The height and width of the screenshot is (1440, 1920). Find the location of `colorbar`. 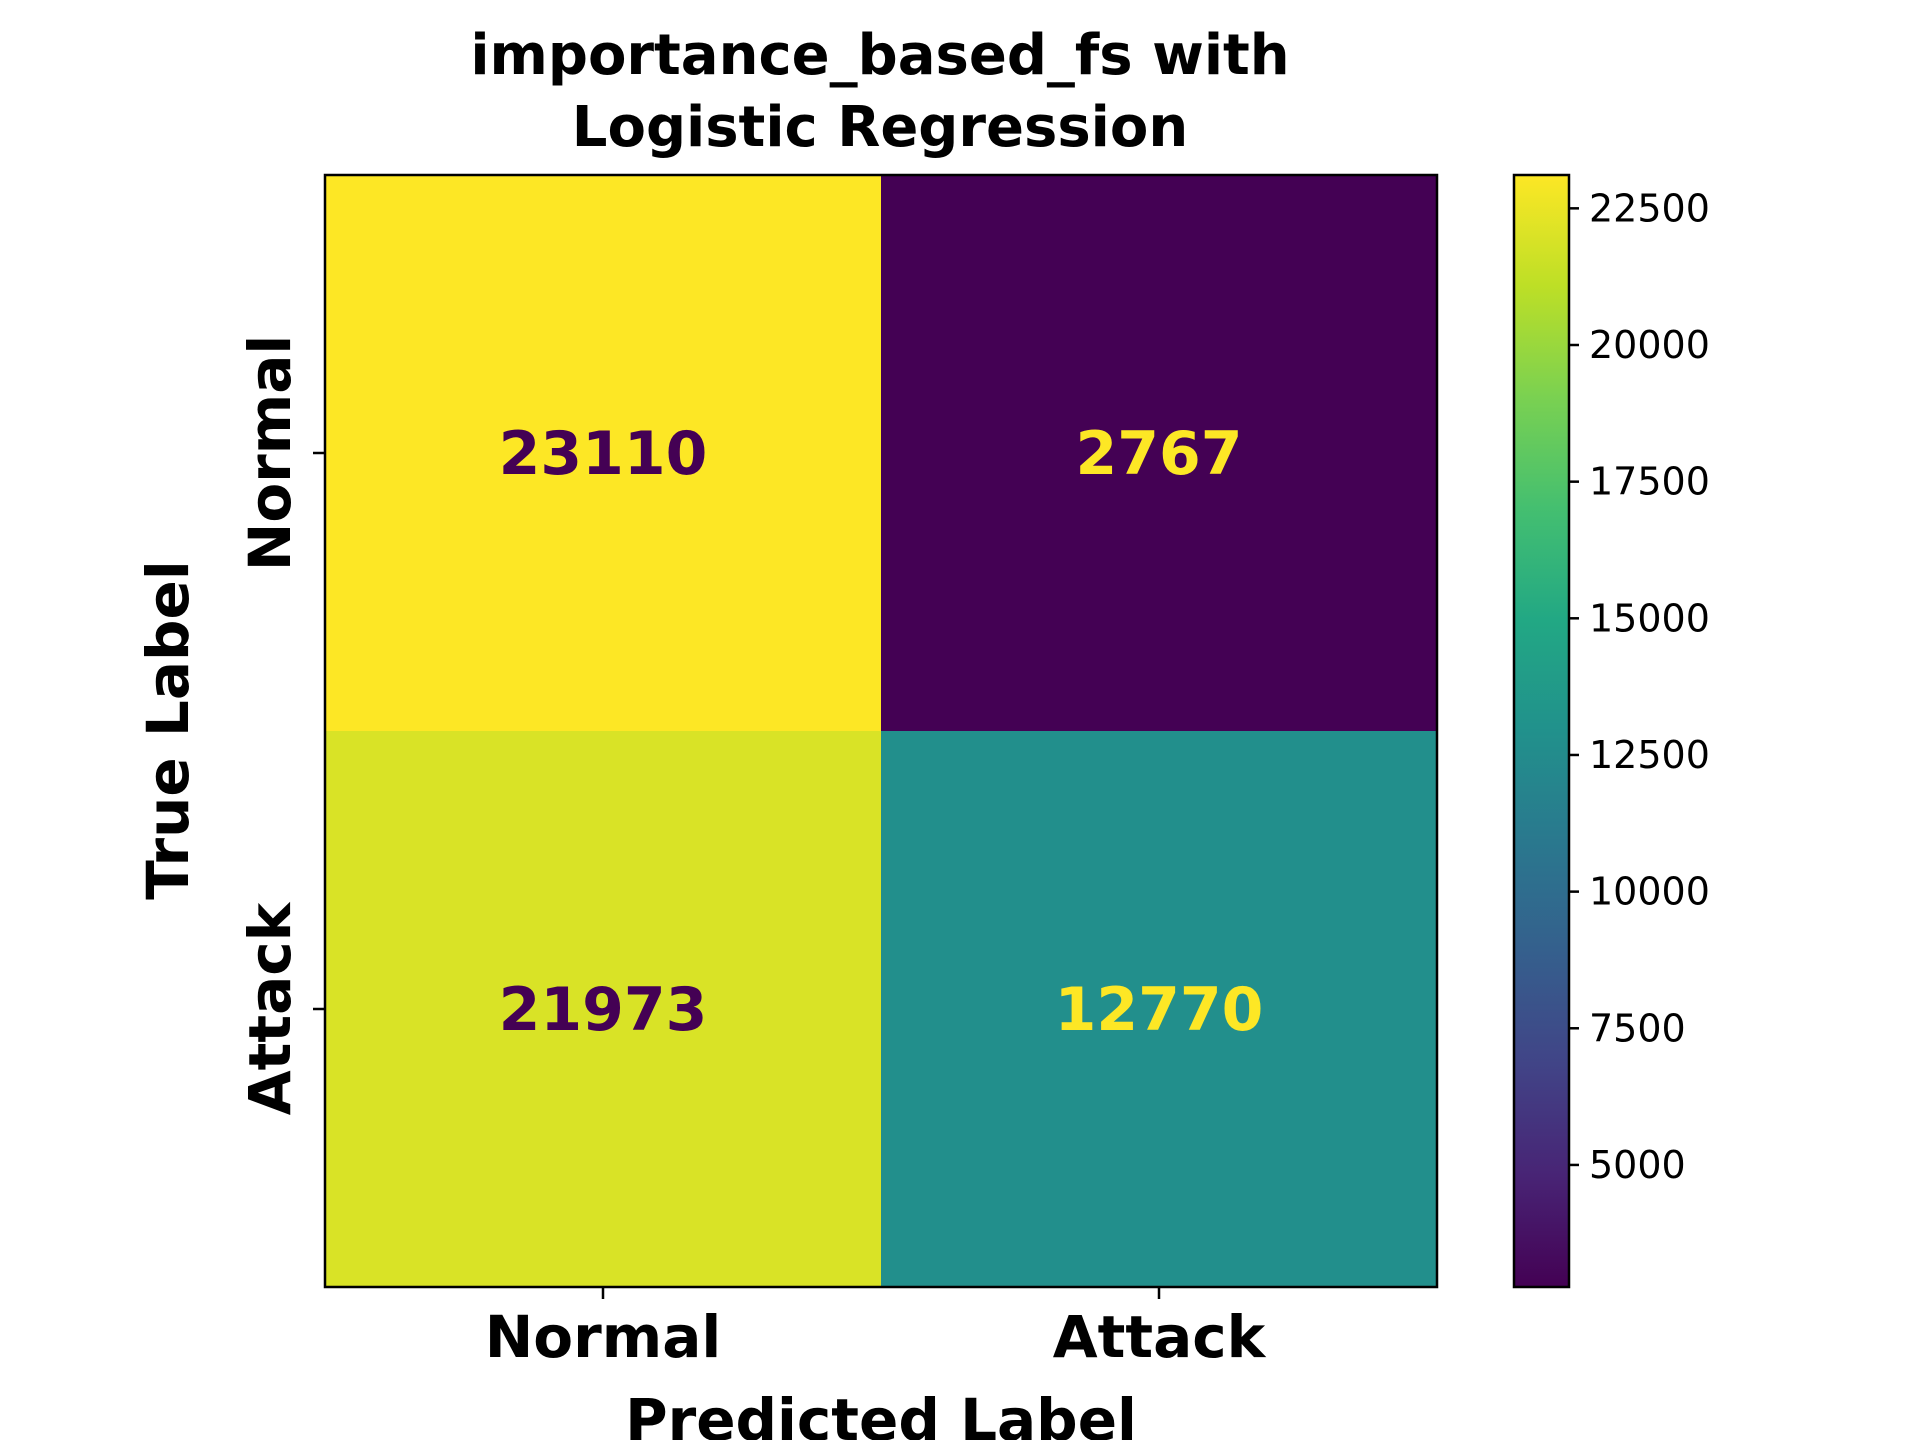

colorbar is located at coordinates (1541, 731).